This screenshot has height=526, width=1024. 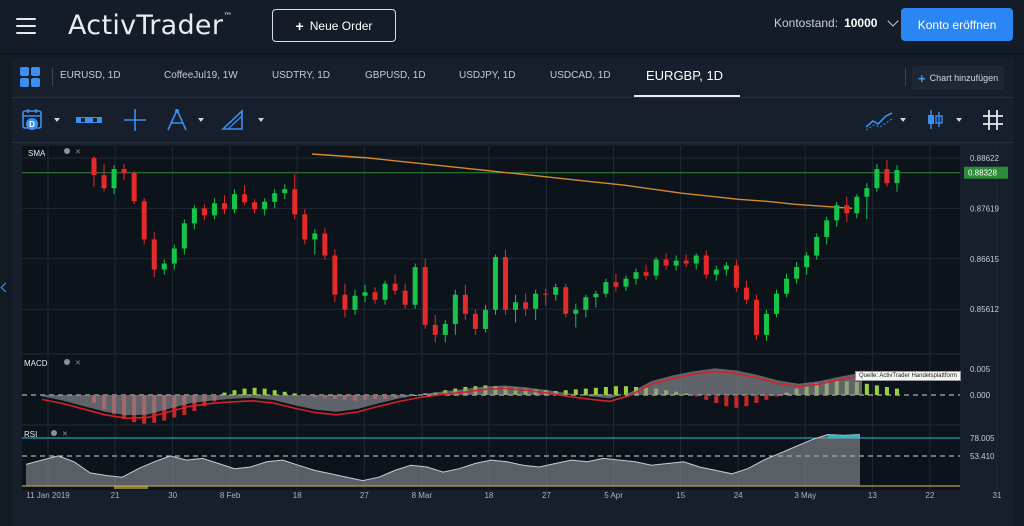 What do you see at coordinates (37, 153) in the screenshot?
I see `sma-pane-label: SMA` at bounding box center [37, 153].